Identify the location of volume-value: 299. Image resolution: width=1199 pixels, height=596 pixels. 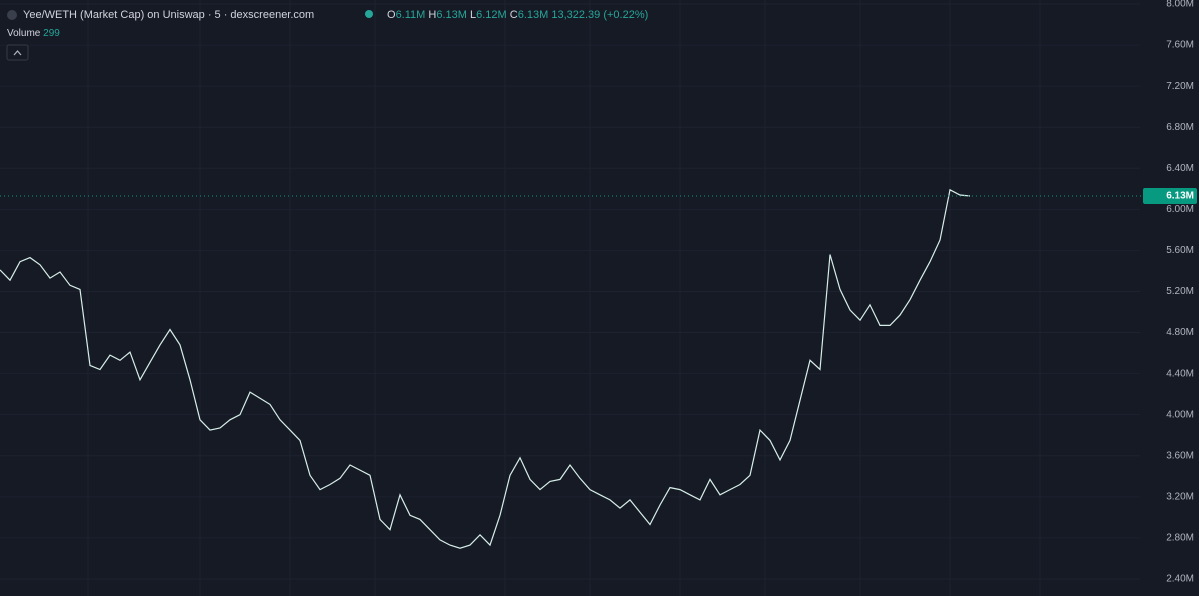
(51, 33).